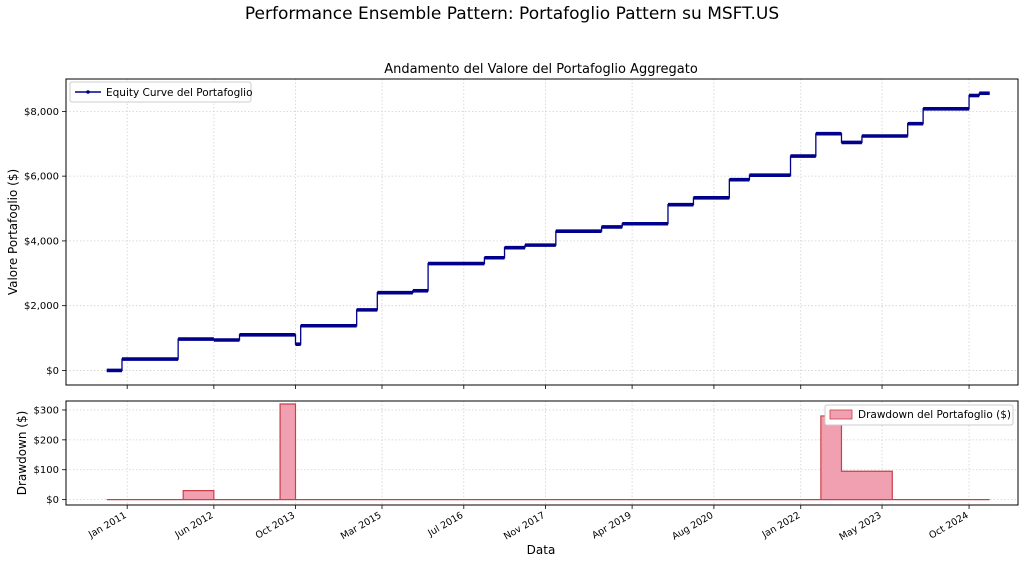 Image resolution: width=1024 pixels, height=564 pixels. Describe the element at coordinates (41, 241) in the screenshot. I see `top-y-tick-label: $4,000` at that location.